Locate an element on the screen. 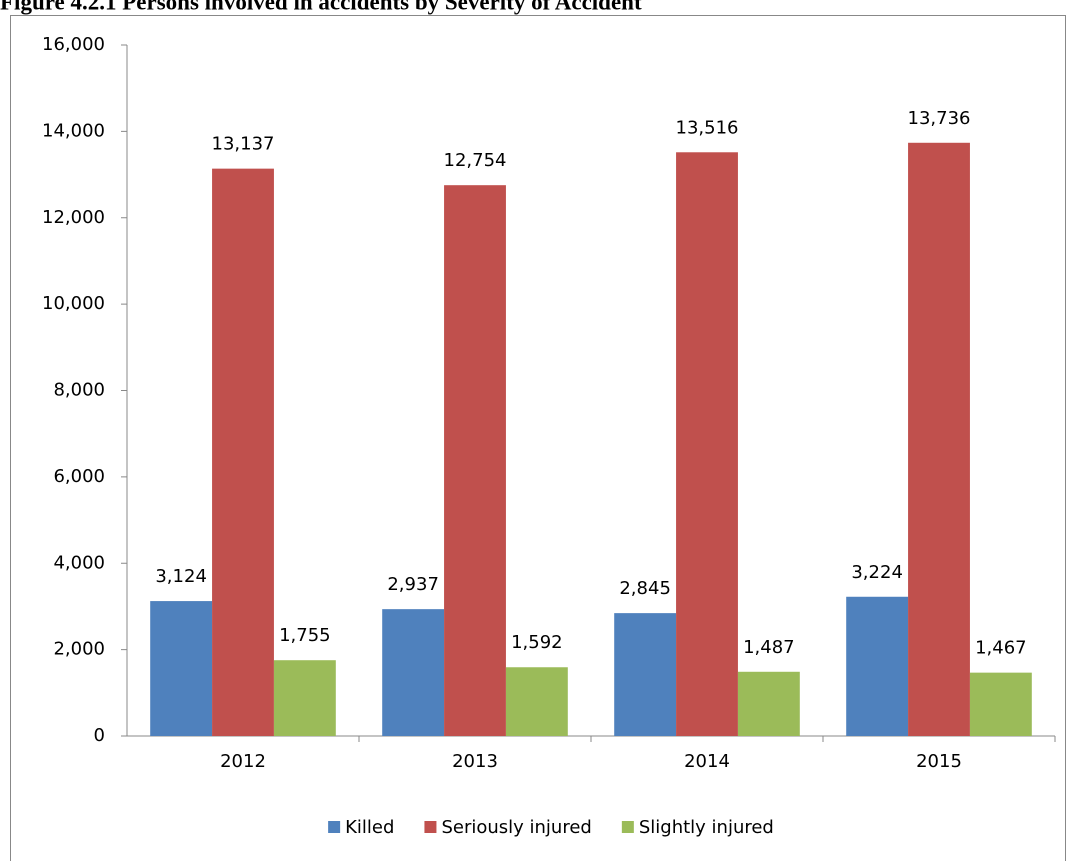  y-tick-label: 10,000 is located at coordinates (73, 303).